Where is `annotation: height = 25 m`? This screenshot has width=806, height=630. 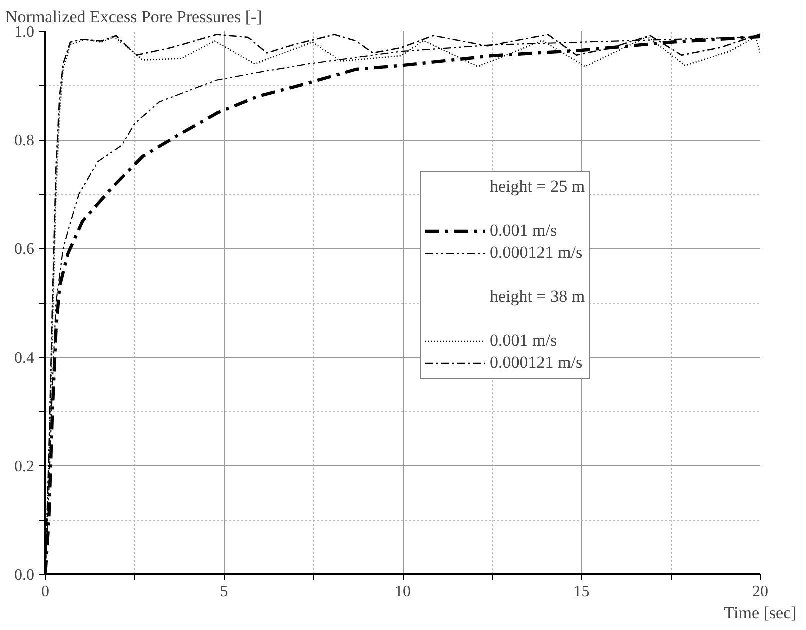 annotation: height = 25 m is located at coordinates (538, 187).